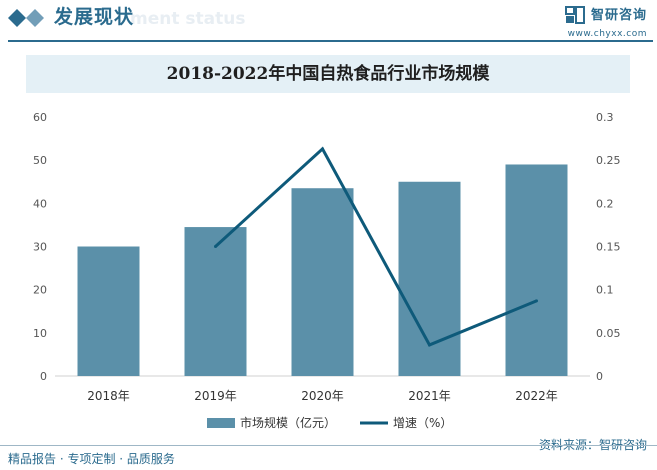 This screenshot has height=470, width=657. What do you see at coordinates (288, 422) in the screenshot?
I see `legend-bar-label: 市场规模（亿元）` at bounding box center [288, 422].